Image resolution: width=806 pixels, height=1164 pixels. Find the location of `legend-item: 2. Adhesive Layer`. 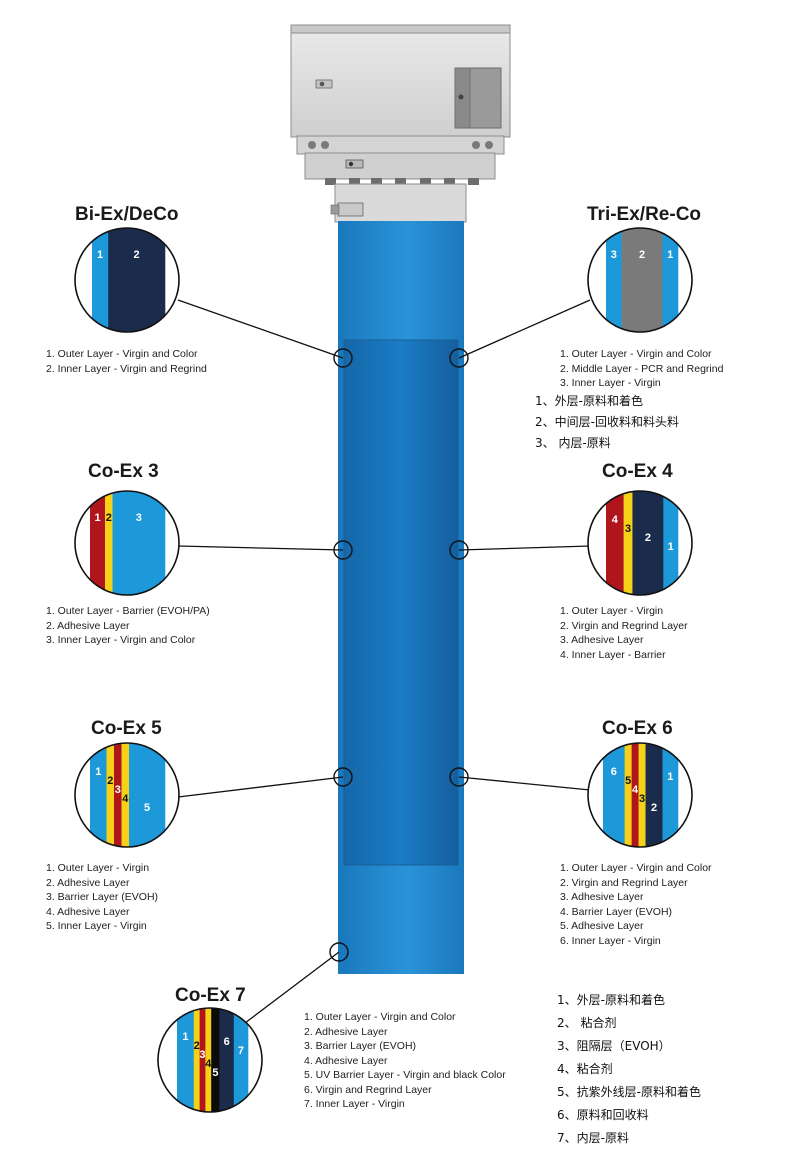

legend-item: 2. Adhesive Layer is located at coordinates (346, 1031).